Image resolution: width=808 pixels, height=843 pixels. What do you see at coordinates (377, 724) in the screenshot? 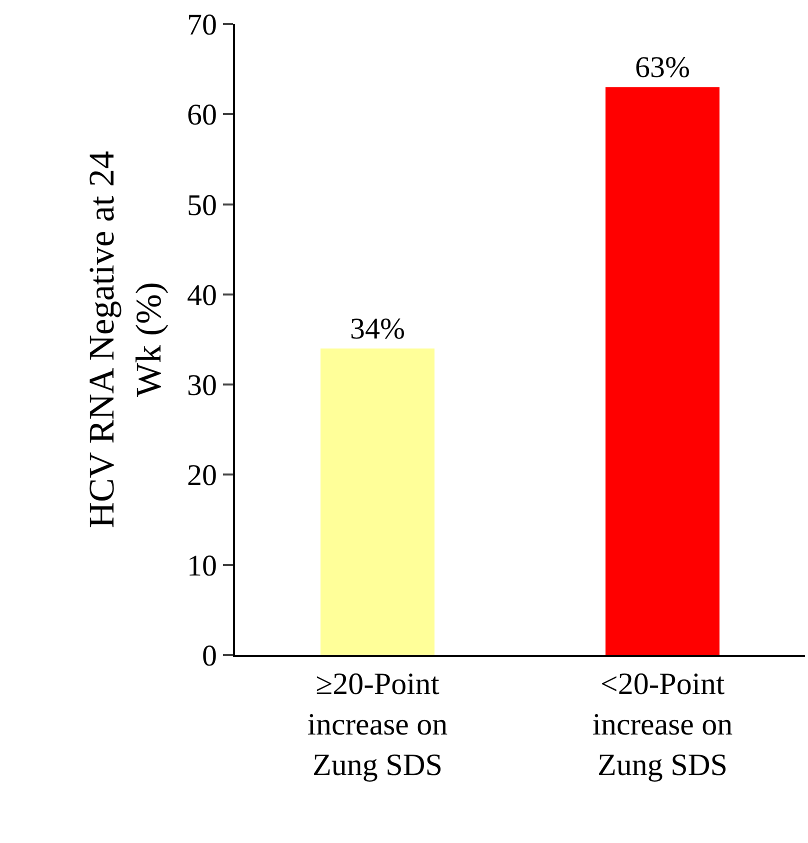
I see `x-tick-label: ≥20-Point increase on Zung SDS` at bounding box center [377, 724].